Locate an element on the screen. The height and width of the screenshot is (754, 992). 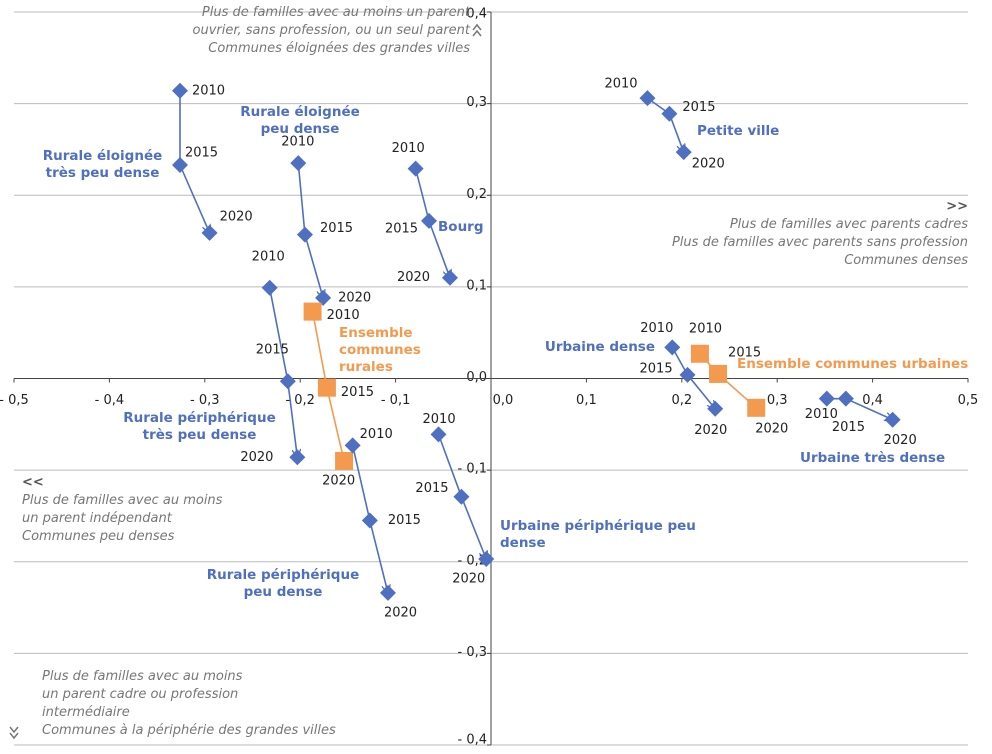
x-tick-label: 0,0 is located at coordinates (503, 400).